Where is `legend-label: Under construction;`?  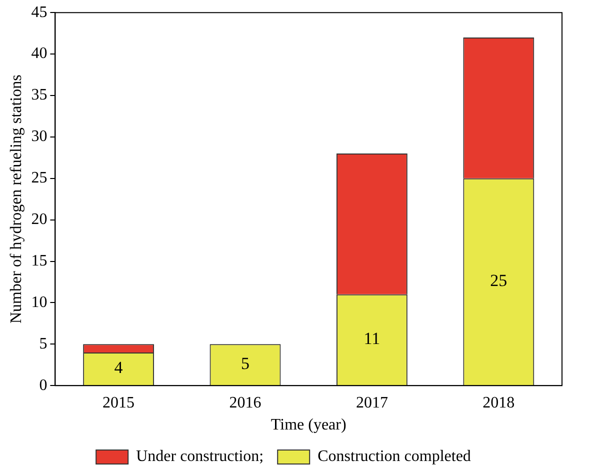
legend-label: Under construction; is located at coordinates (200, 457).